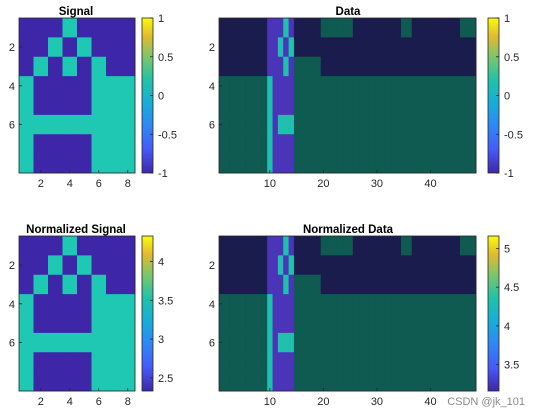 This screenshot has width=539, height=414. What do you see at coordinates (161, 19) in the screenshot?
I see `colorbar-tick-label: 1` at bounding box center [161, 19].